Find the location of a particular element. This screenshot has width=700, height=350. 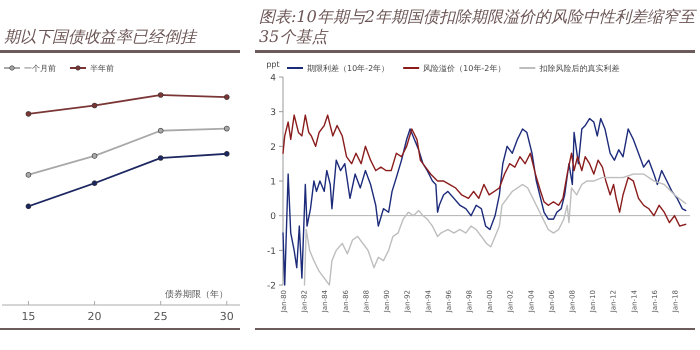

x-tick-label: 25 is located at coordinates (161, 316).